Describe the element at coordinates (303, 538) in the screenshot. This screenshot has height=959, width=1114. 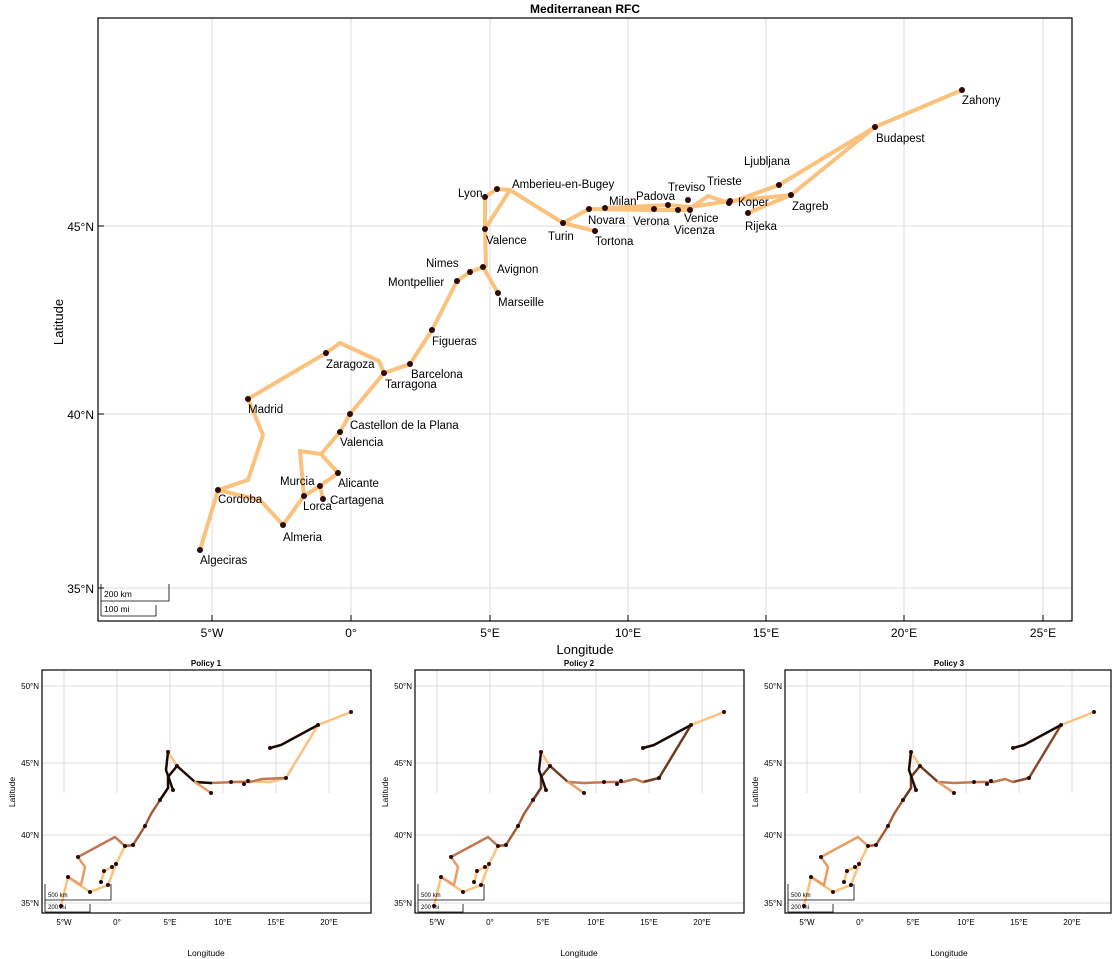
I see `city-label: Almeria` at that location.